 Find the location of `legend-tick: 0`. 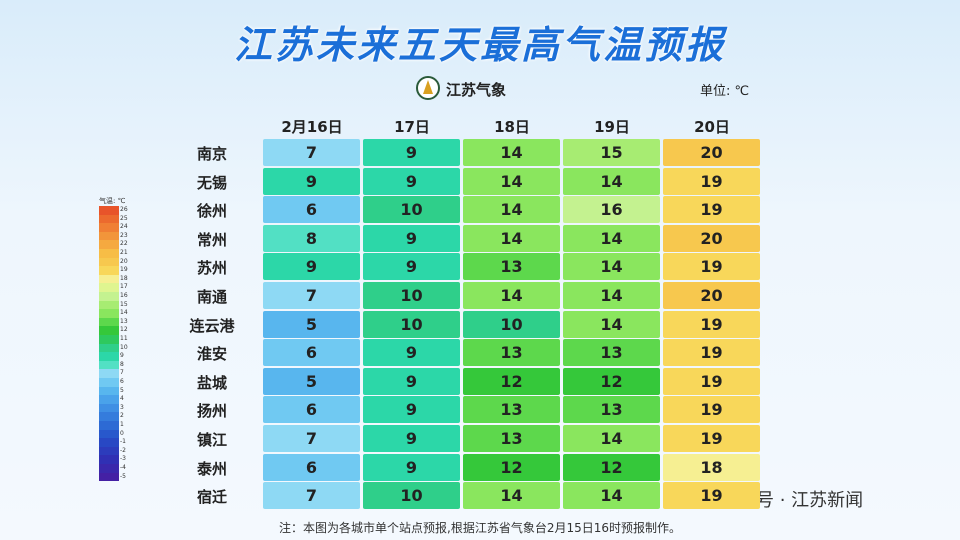

legend-tick: 0 is located at coordinates (122, 433).